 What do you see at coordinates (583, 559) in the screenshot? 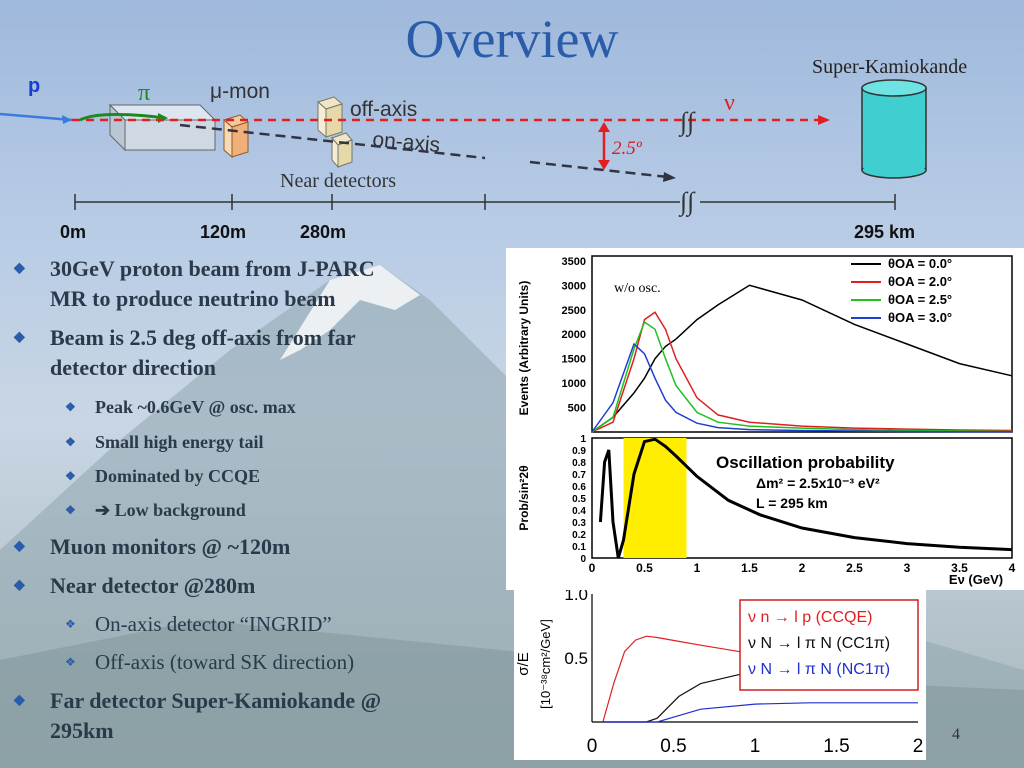
I see `prob-ytick: 0` at bounding box center [583, 559].